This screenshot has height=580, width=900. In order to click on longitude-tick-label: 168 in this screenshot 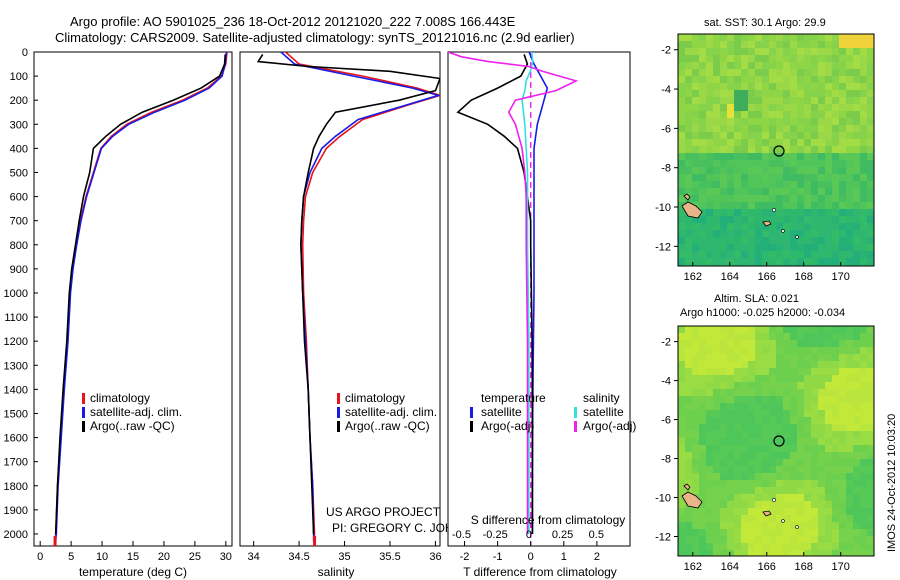, I will do `click(804, 277)`.